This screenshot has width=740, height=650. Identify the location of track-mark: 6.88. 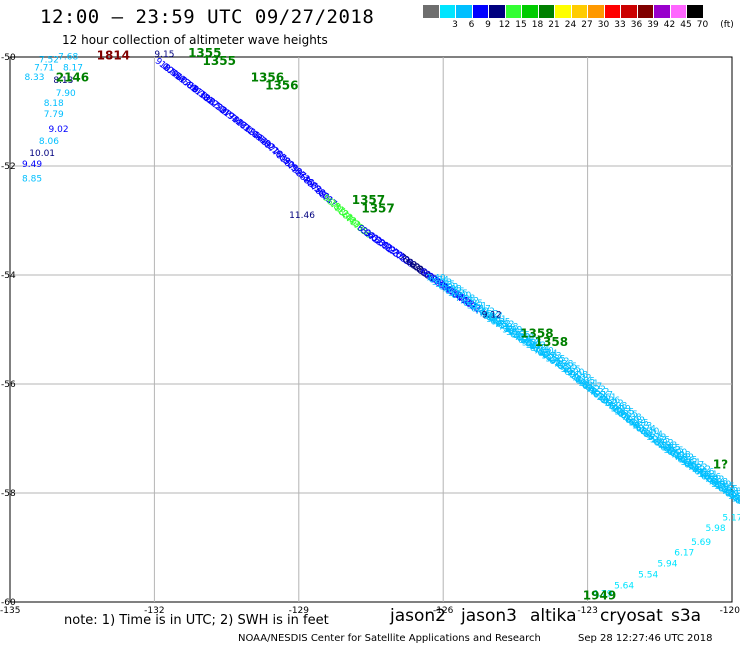
(735, 502).